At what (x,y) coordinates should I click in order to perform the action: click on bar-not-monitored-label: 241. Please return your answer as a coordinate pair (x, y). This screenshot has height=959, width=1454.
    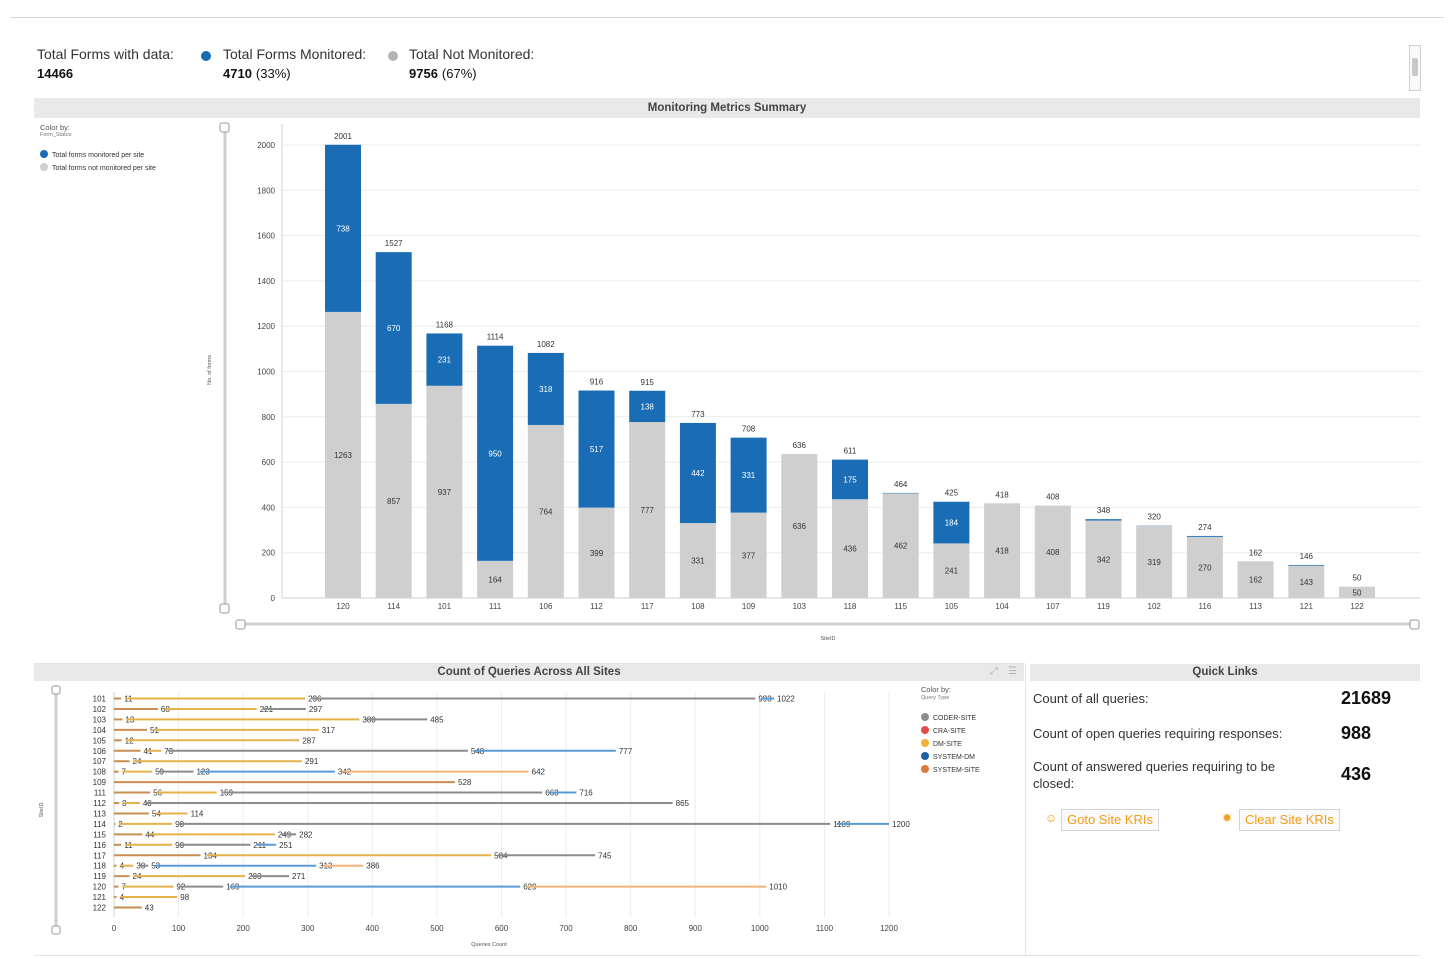
    Looking at the image, I should click on (952, 571).